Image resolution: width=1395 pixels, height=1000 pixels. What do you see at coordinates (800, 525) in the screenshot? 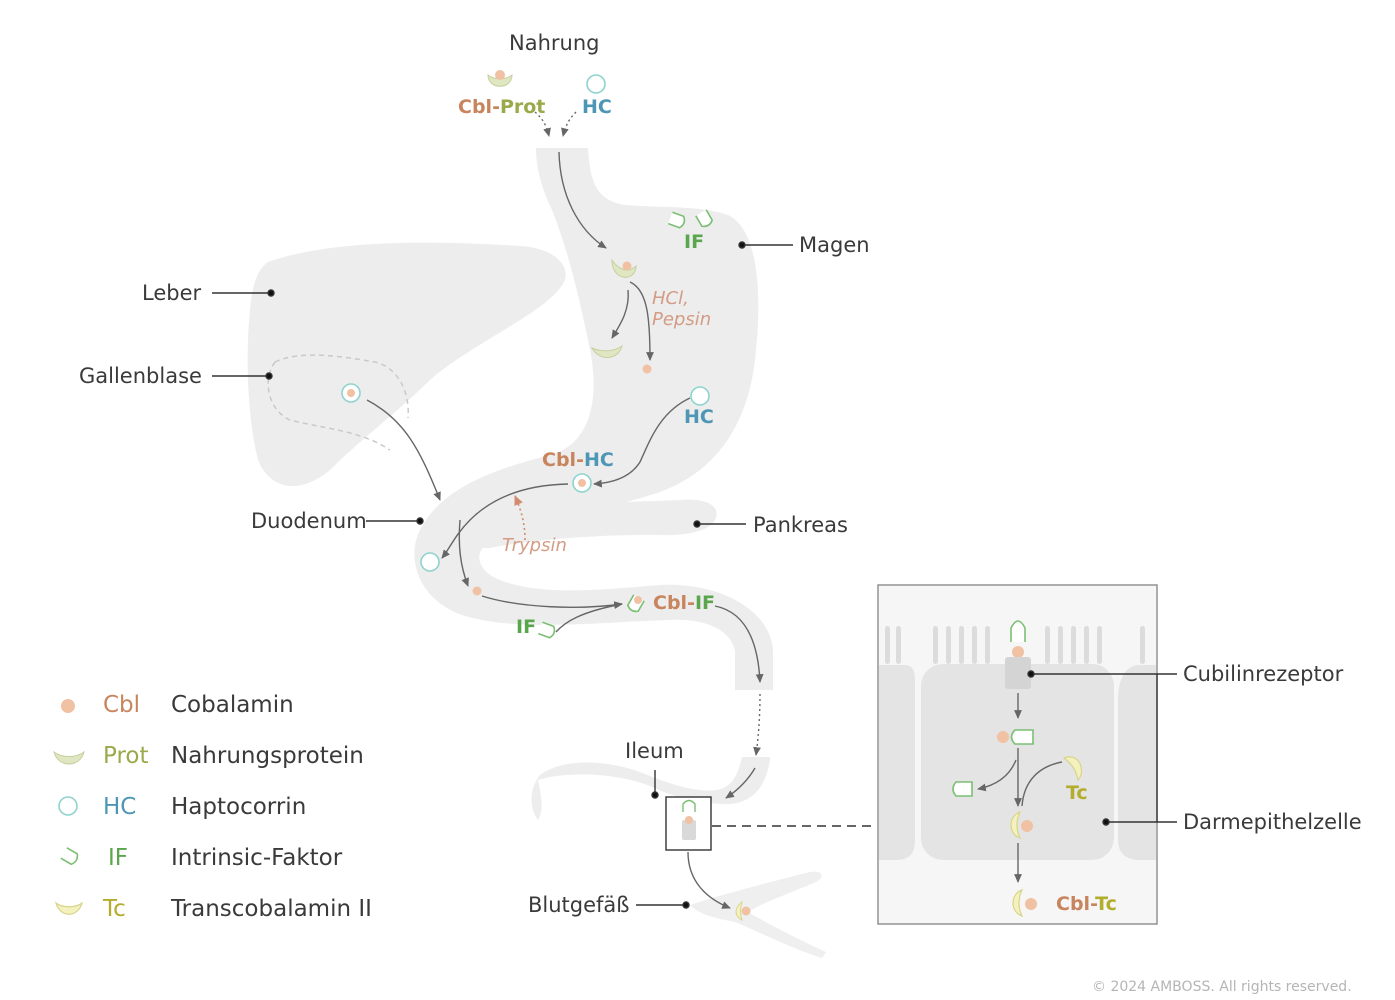
I see `pancreas-label: Pankreas` at bounding box center [800, 525].